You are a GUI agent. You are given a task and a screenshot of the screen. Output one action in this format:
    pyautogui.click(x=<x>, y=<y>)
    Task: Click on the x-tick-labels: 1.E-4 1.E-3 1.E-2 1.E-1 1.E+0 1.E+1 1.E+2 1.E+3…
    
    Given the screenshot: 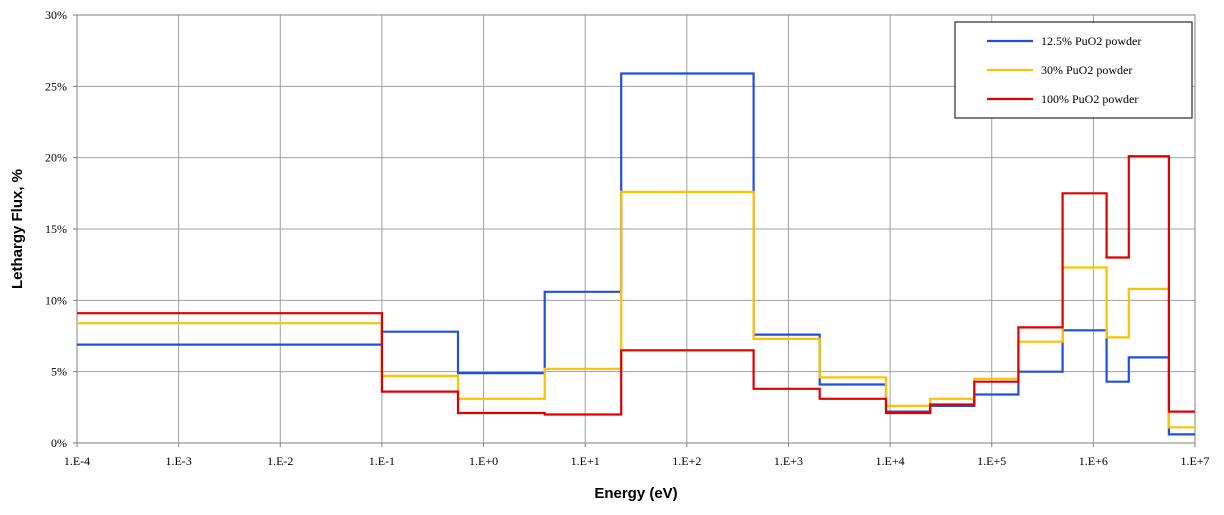 What is the action you would take?
    pyautogui.click(x=637, y=455)
    